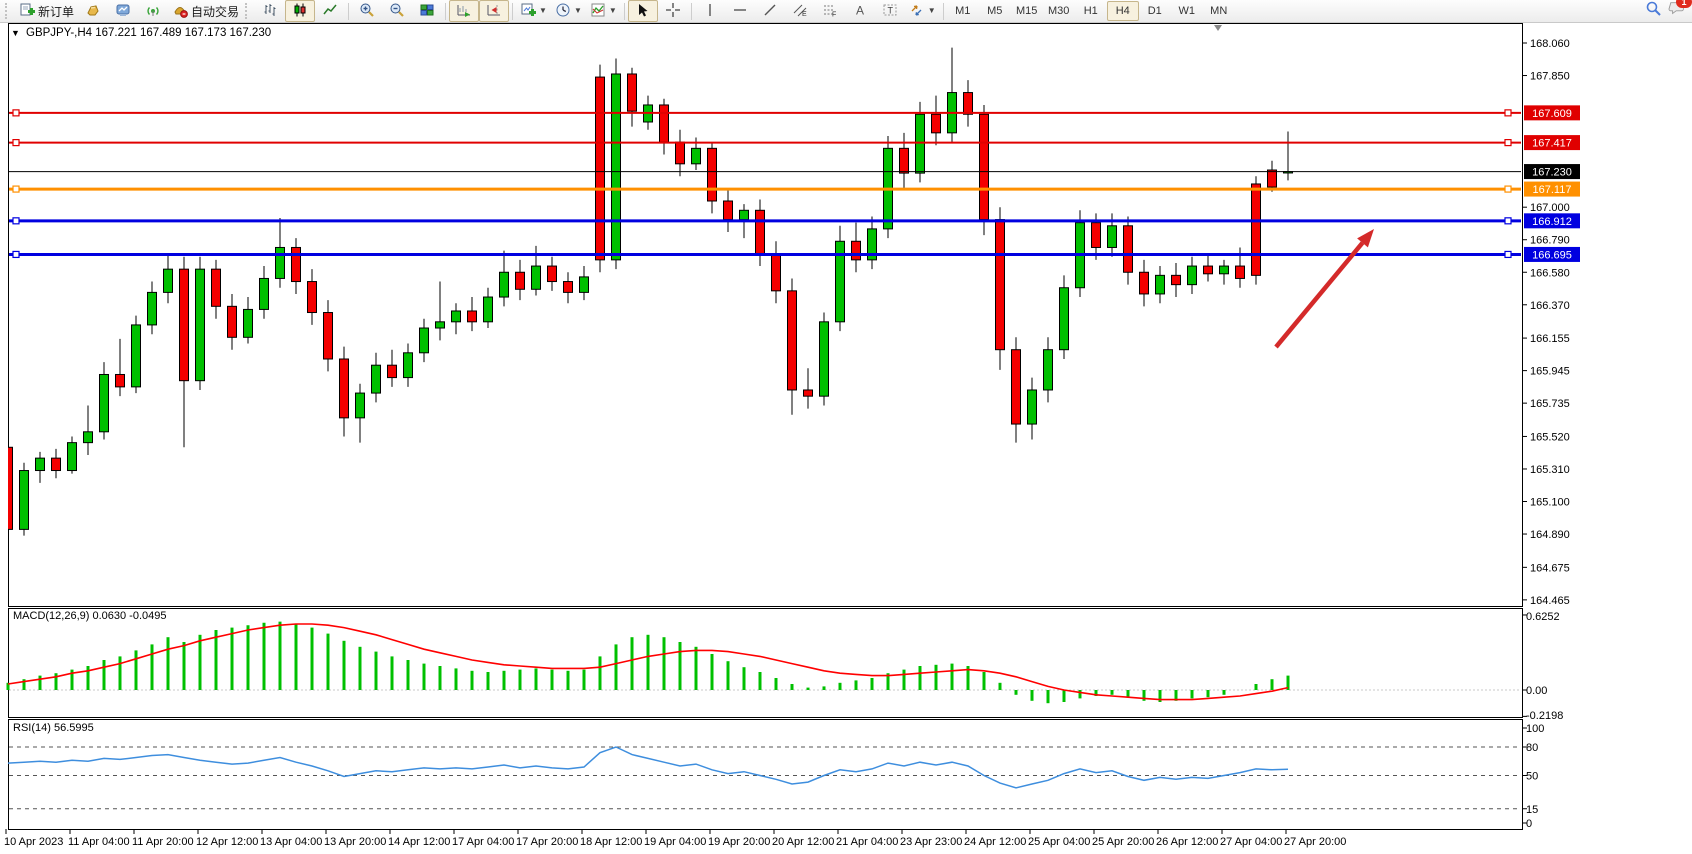 The width and height of the screenshot is (1692, 854). What do you see at coordinates (1653, 11) in the screenshot?
I see `search-icon` at bounding box center [1653, 11].